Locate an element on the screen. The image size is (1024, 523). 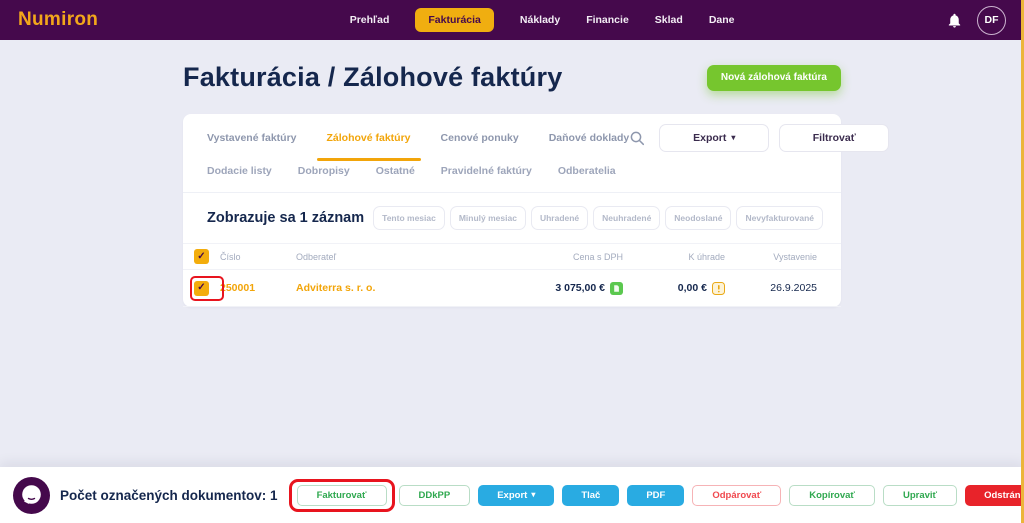
new-advance-invoice-button: Nová zálohová faktúra is located at coordinates (773, 77).